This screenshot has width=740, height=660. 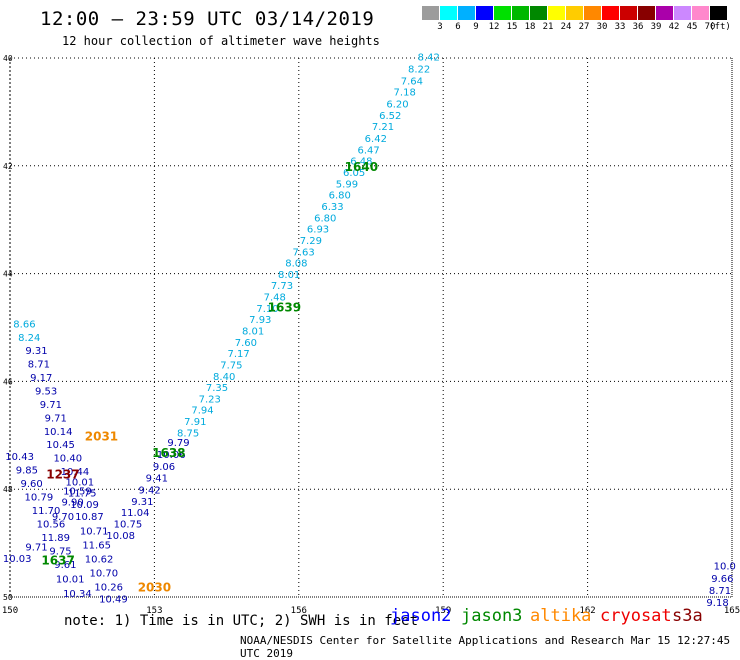 What do you see at coordinates (725, 567) in the screenshot?
I see `wave-height-value: 10.0` at bounding box center [725, 567].